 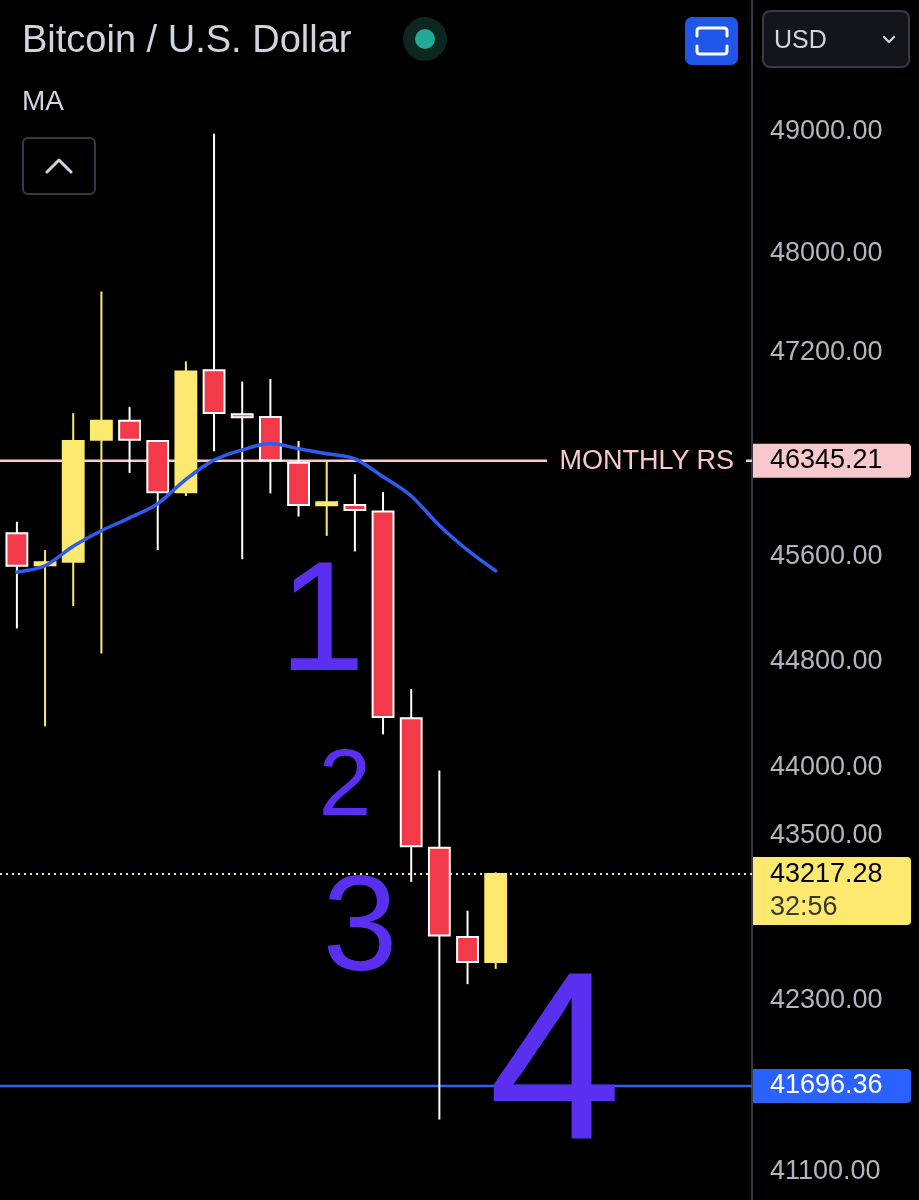 What do you see at coordinates (800, 39) in the screenshot?
I see `y-axis-title: USD` at bounding box center [800, 39].